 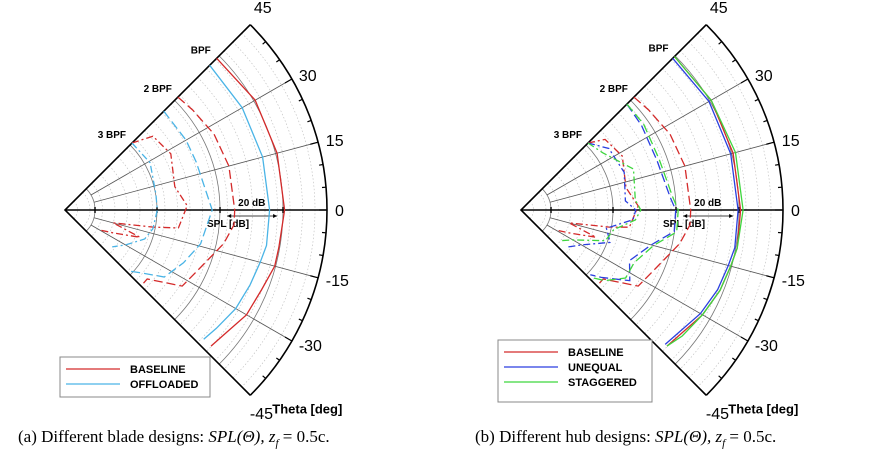 I want to click on caption-label: (a), so click(x=27, y=436).